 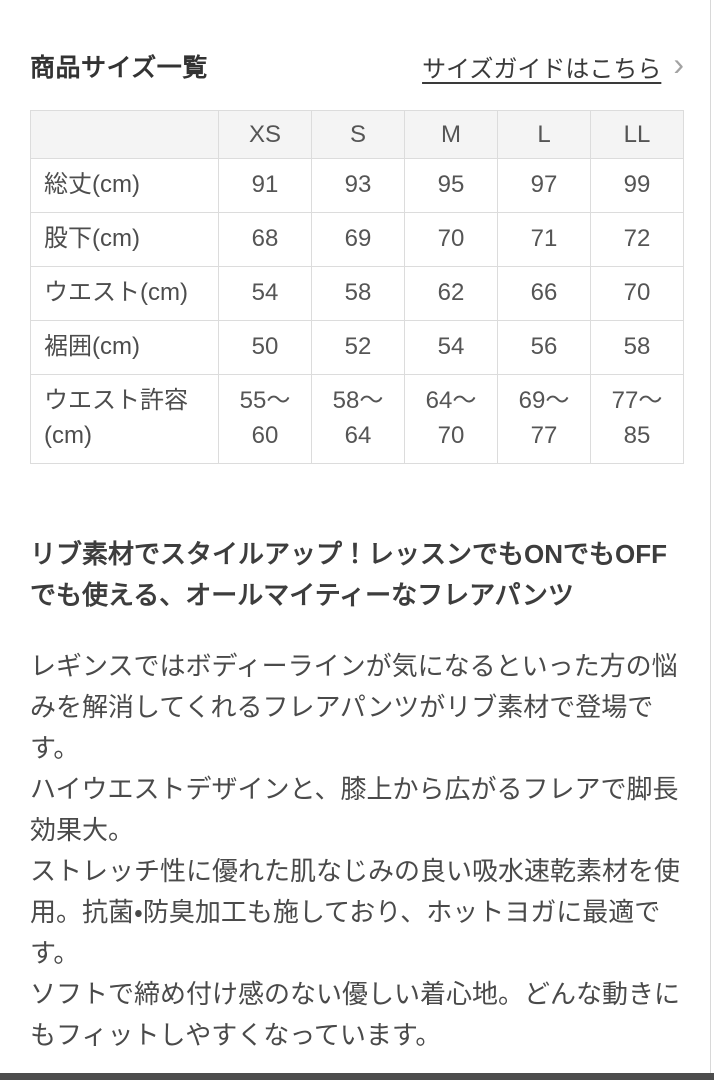 I want to click on column-header-m: M, so click(x=451, y=134).